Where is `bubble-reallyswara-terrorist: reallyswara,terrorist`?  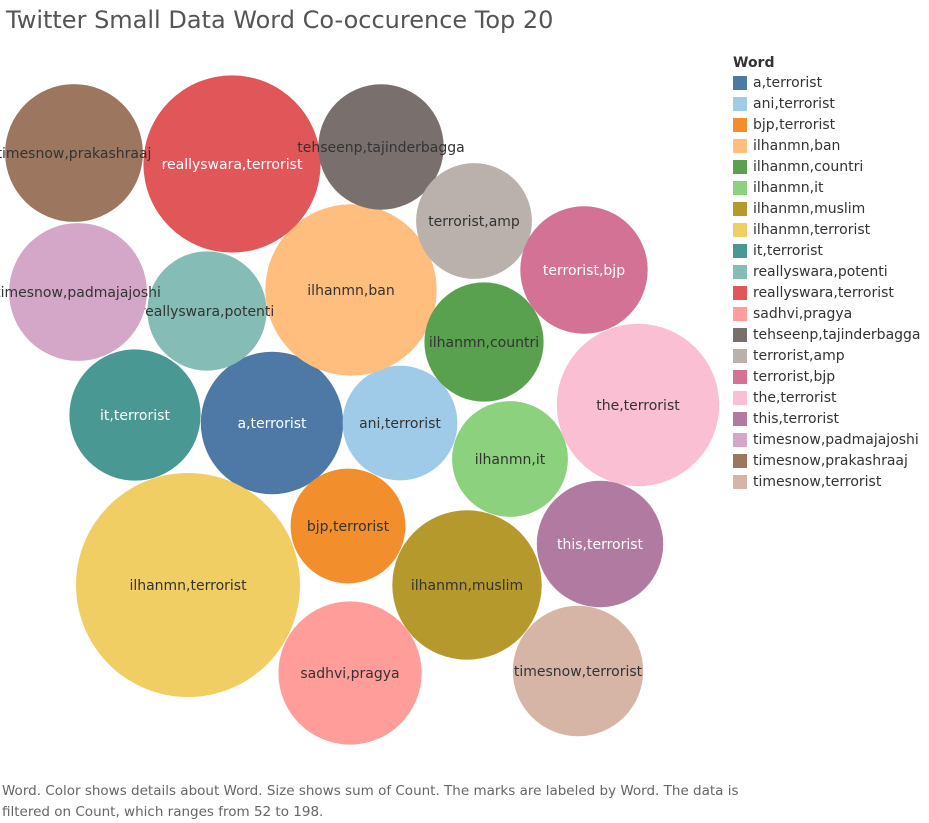
bubble-reallyswara-terrorist: reallyswara,terrorist is located at coordinates (232, 164).